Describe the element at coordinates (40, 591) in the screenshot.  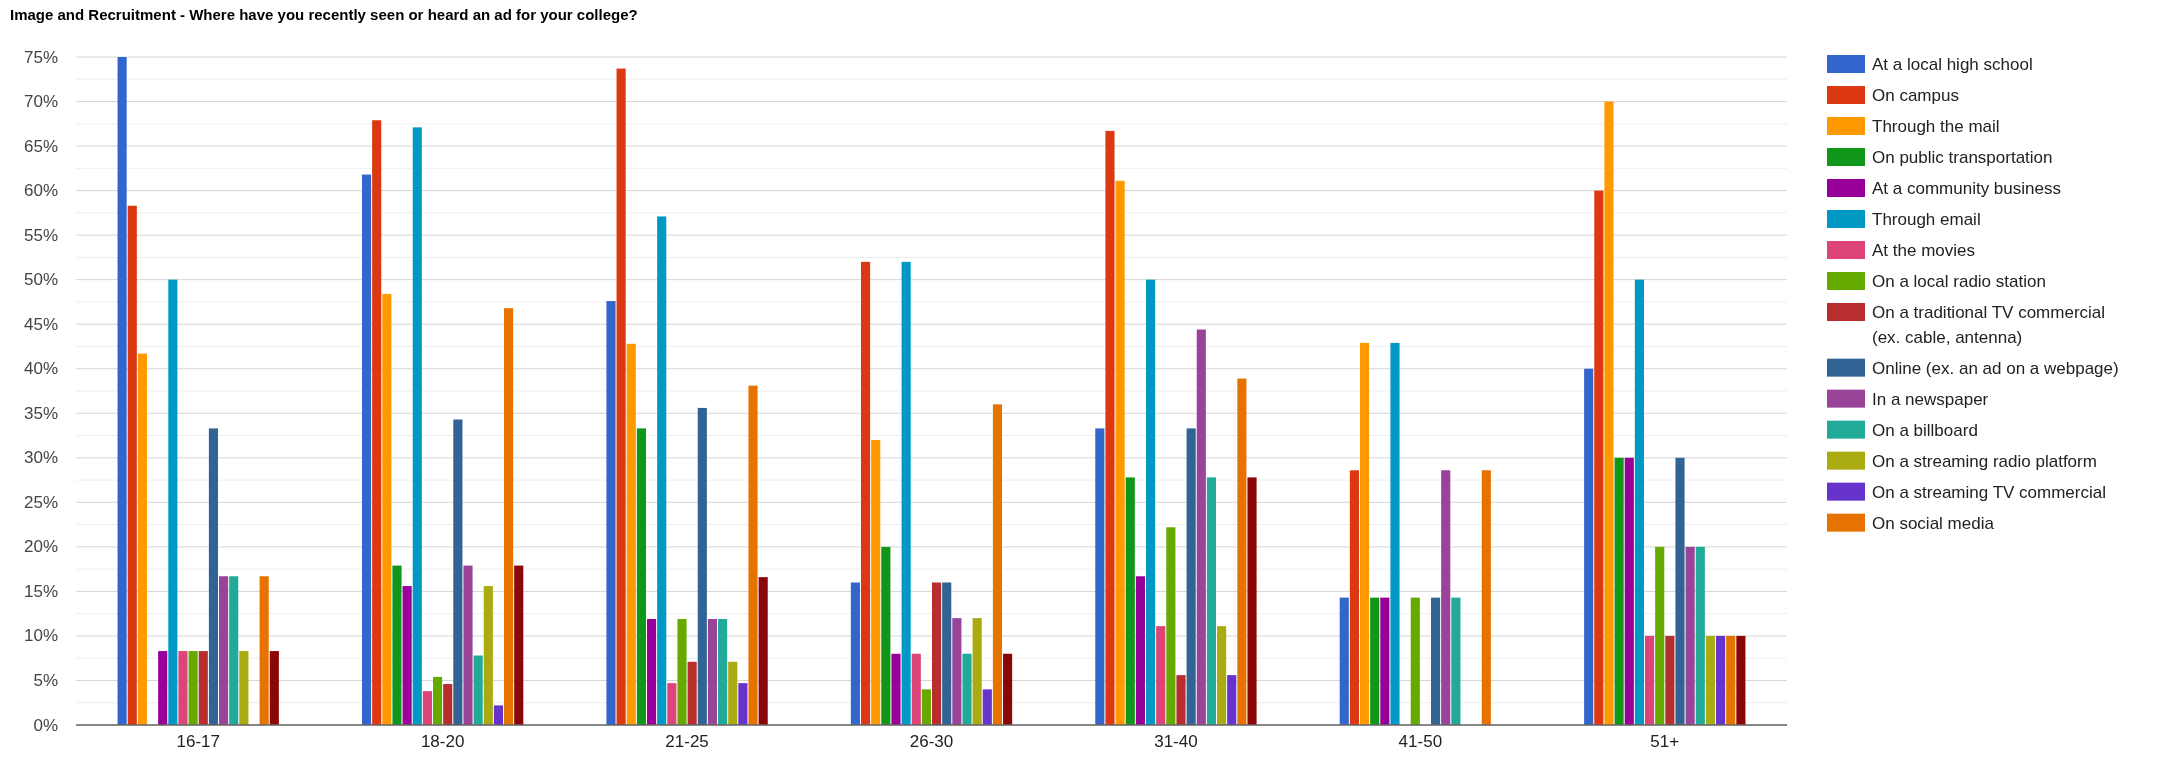
I see `y-tick-label: 15%` at that location.